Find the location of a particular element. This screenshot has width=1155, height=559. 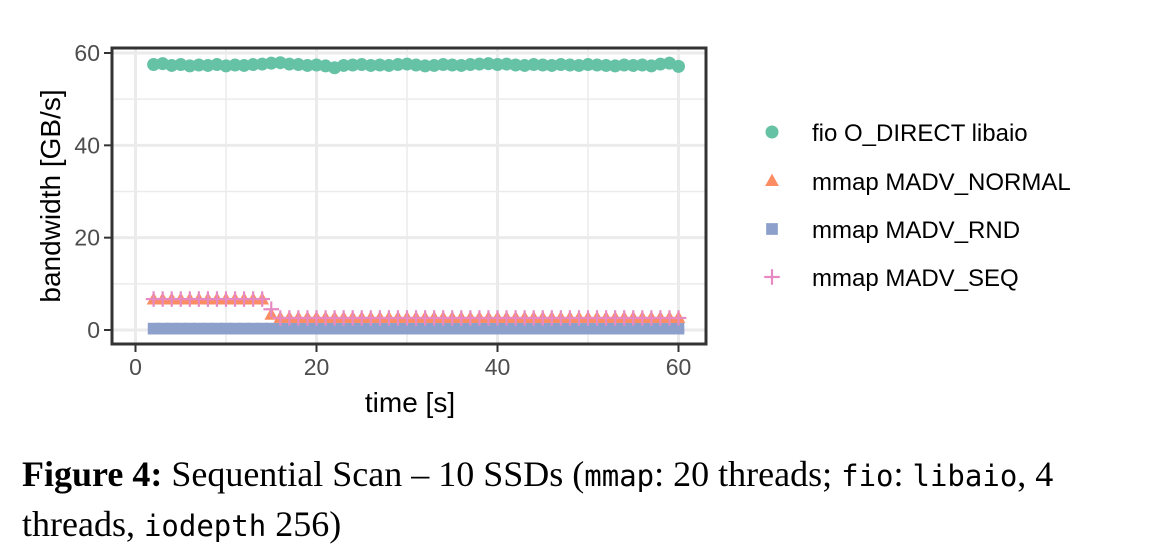

caption-label: Figure 4: is located at coordinates (92, 474).